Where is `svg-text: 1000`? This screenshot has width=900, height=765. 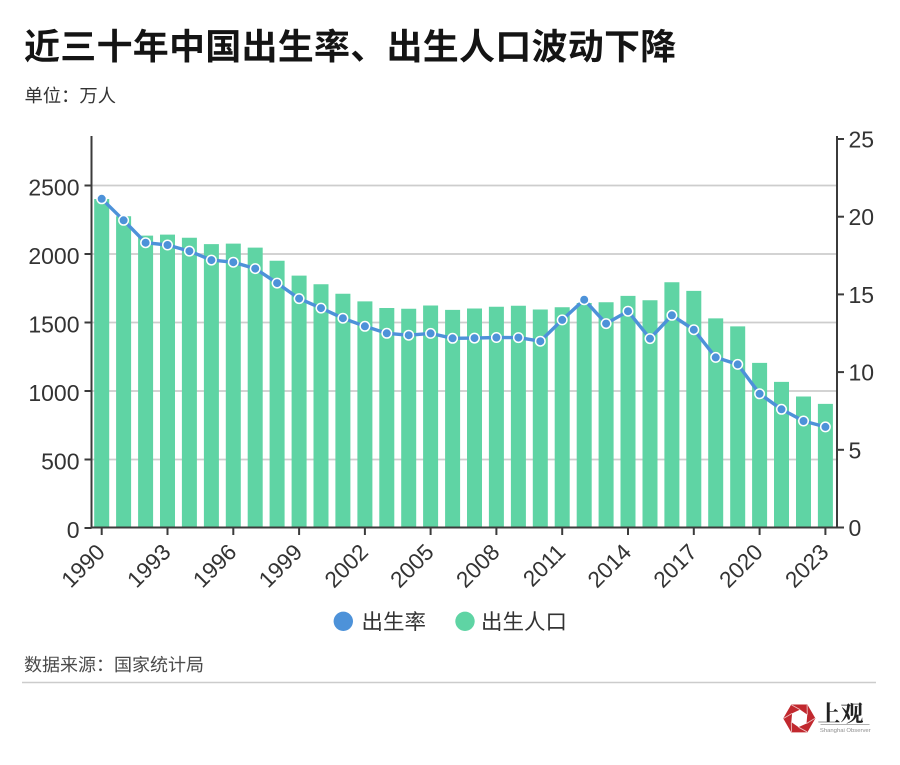 svg-text: 1000 is located at coordinates (53, 393).